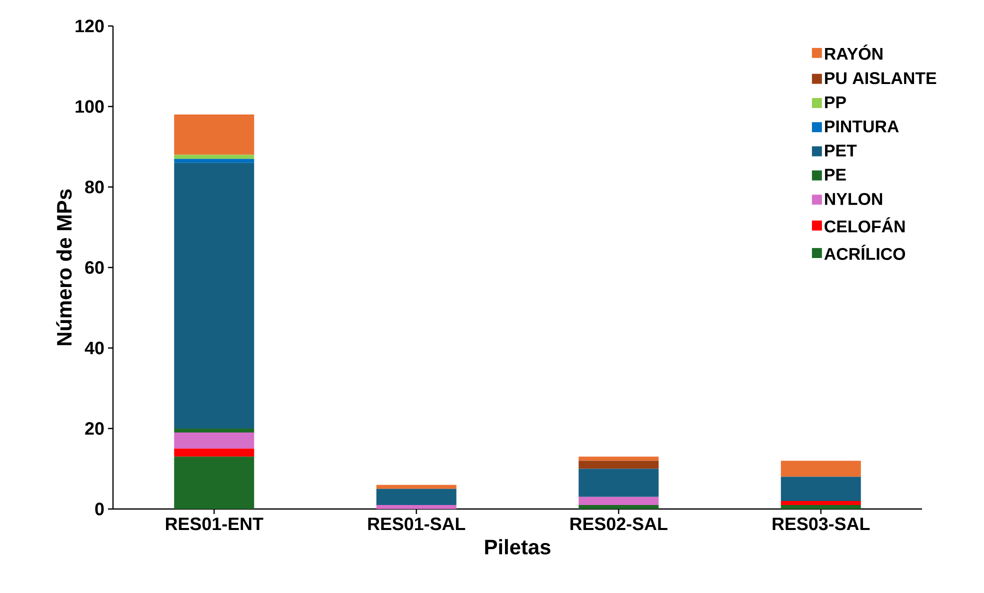 The image size is (984, 593). Describe the element at coordinates (619, 524) in the screenshot. I see `x-tick-label: RES02-SAL` at that location.